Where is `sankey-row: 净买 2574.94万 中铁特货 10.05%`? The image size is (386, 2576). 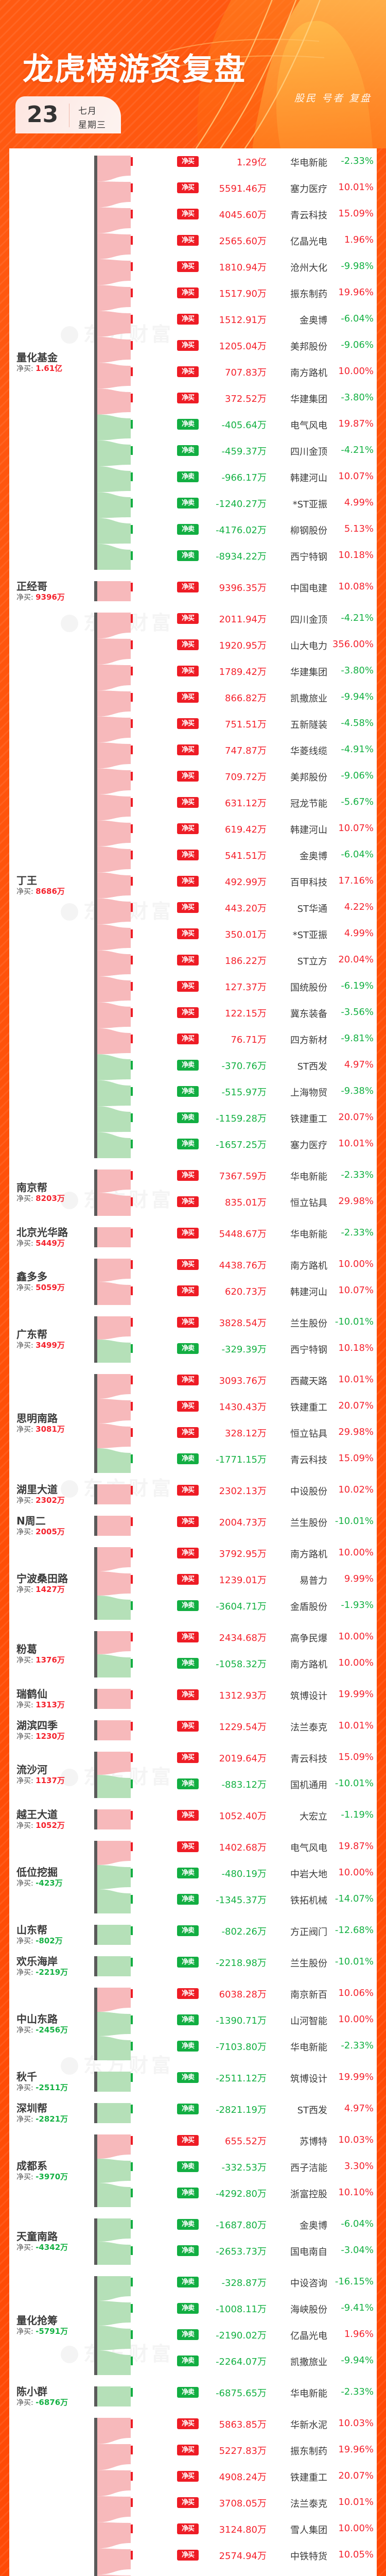
sankey-row: 净买 2574.94万 中铁特货 10.05% is located at coordinates (255, 2555).